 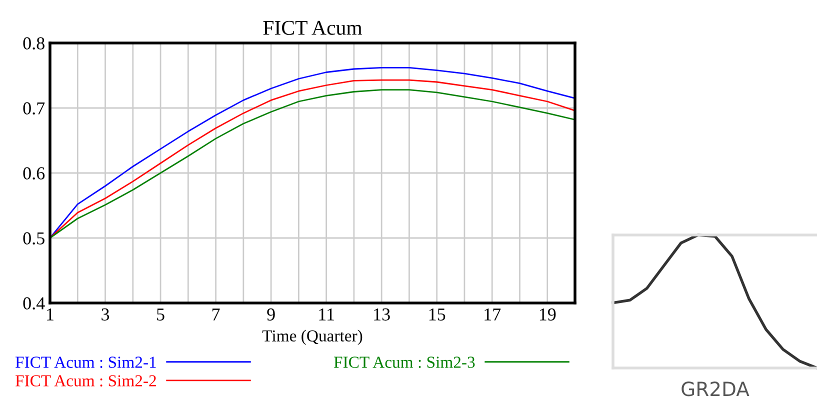 What do you see at coordinates (716, 389) in the screenshot?
I see `text: GR2DA` at bounding box center [716, 389].